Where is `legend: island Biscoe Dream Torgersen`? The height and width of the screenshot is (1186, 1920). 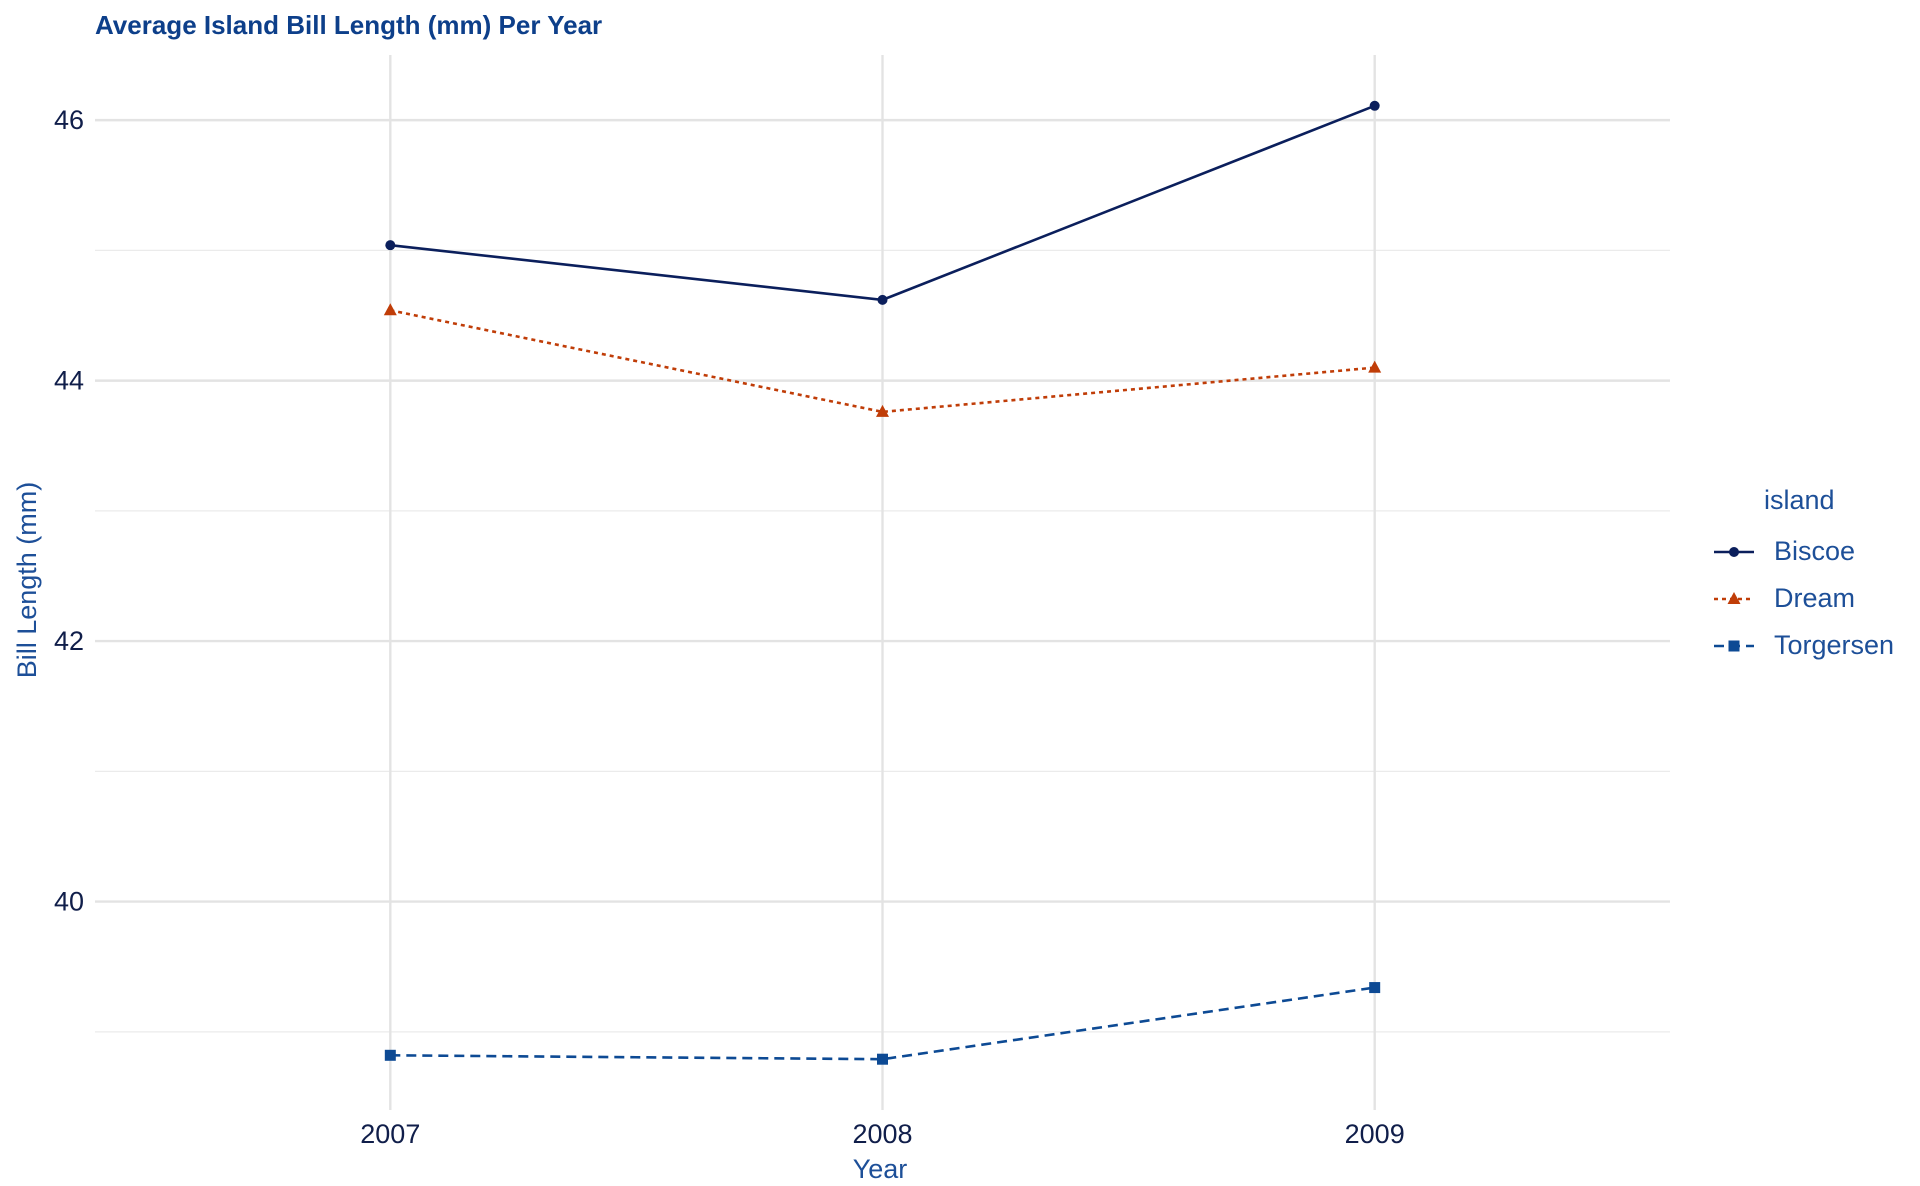 legend: island Biscoe Dream Torgersen is located at coordinates (1803, 577).